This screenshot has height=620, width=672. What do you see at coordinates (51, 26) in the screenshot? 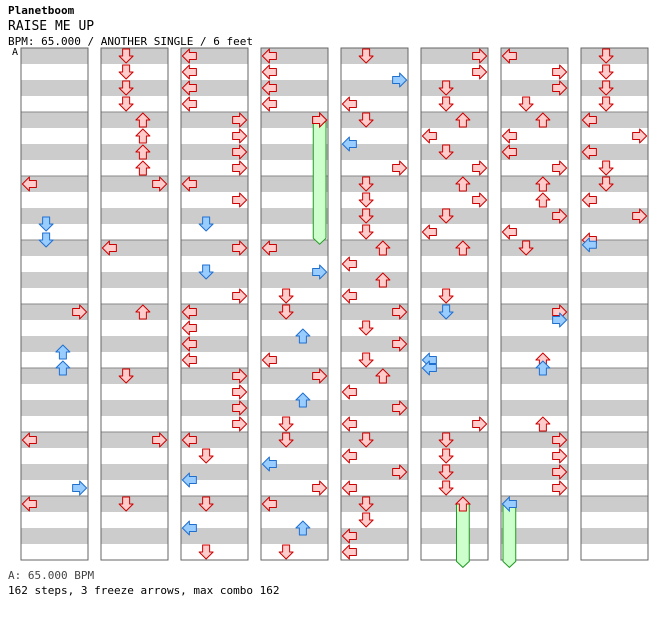
I see `song-title: RAISE ME UP` at bounding box center [51, 26].